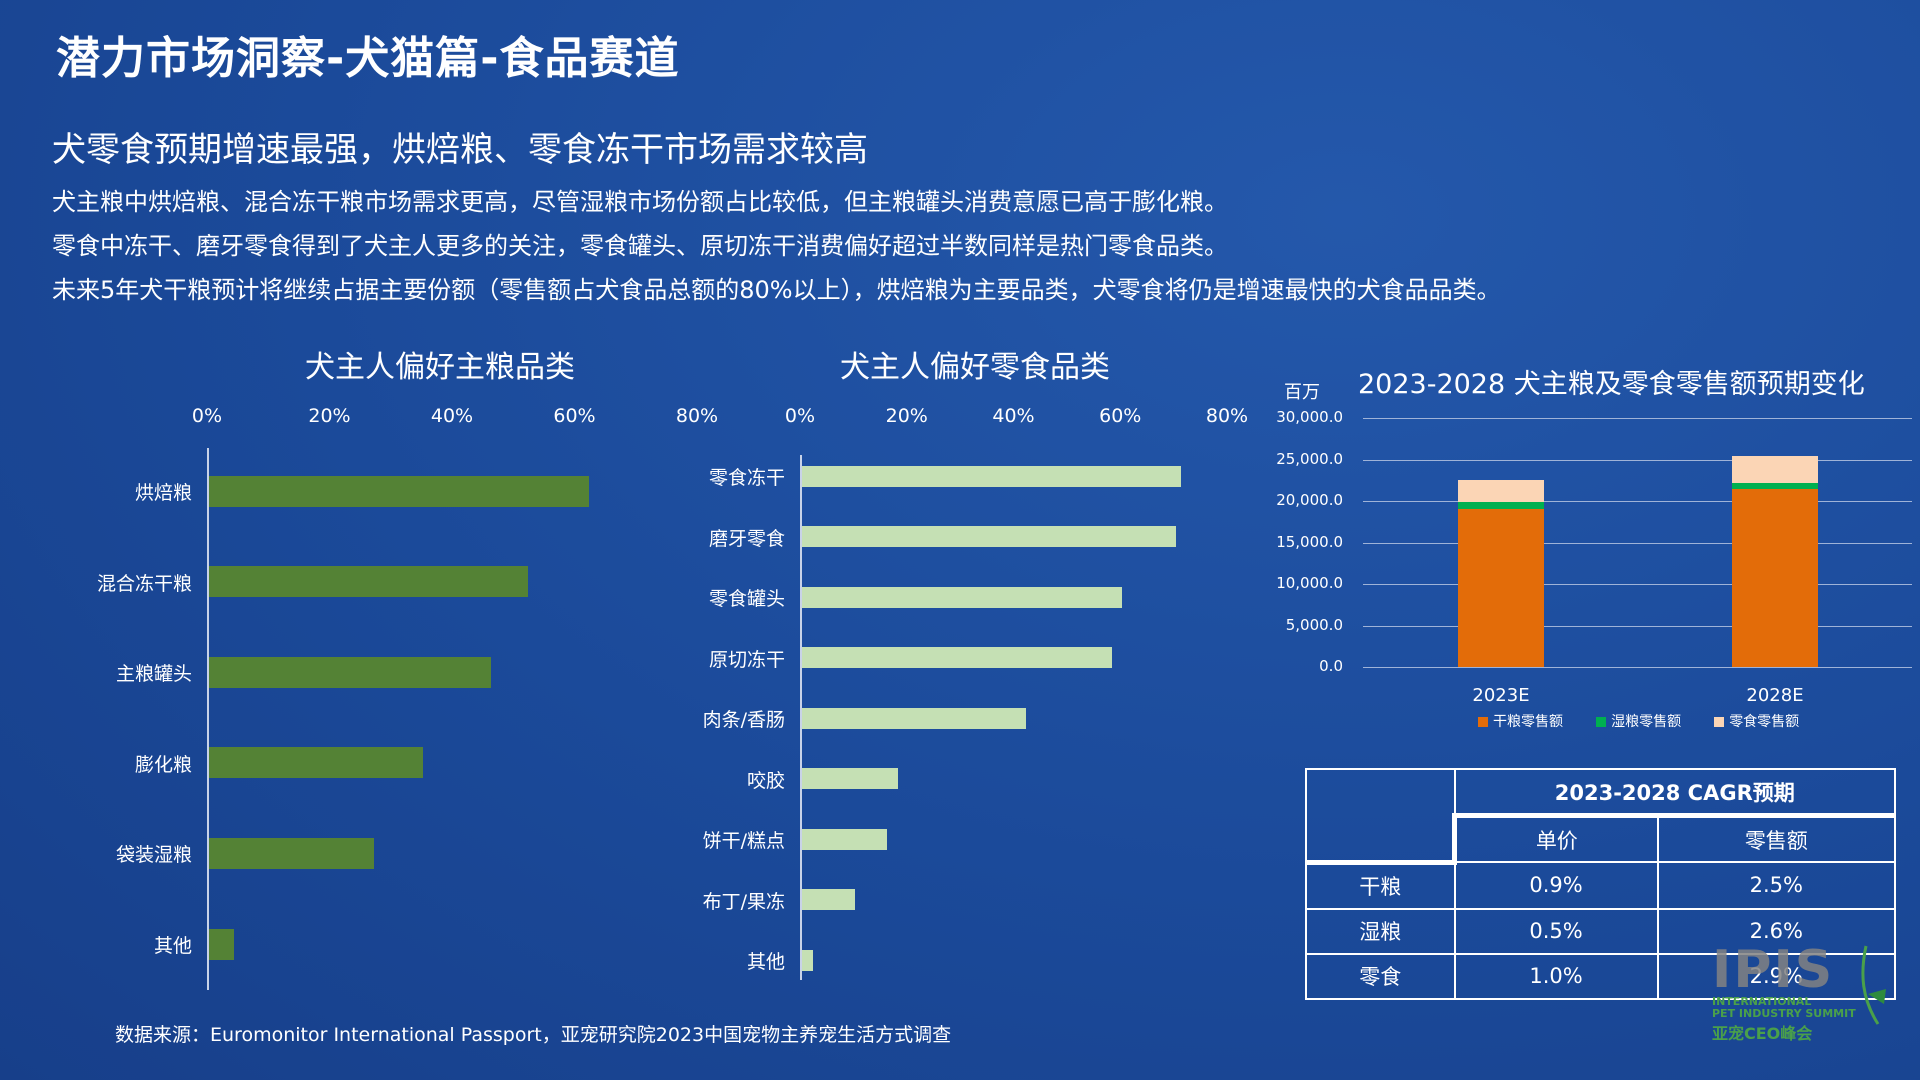 This screenshot has width=1920, height=1080. I want to click on category-label: 零食冻干, so click(746, 478).